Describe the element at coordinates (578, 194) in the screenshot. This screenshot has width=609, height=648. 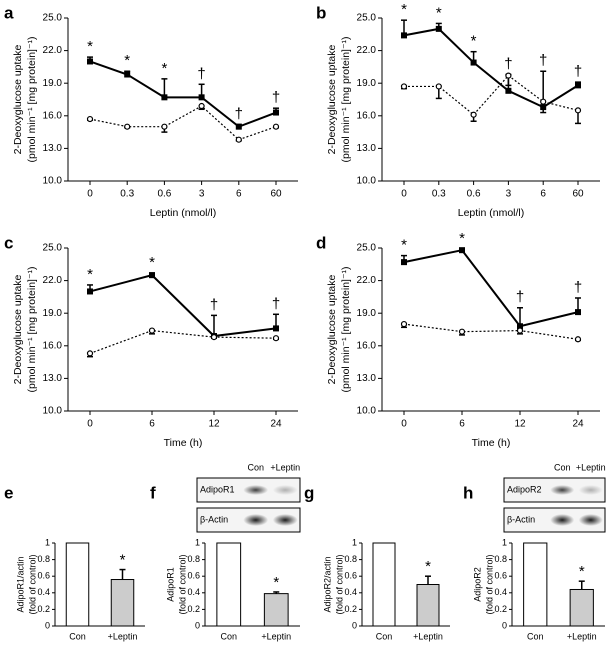
I see `x-tick-label: 60` at that location.